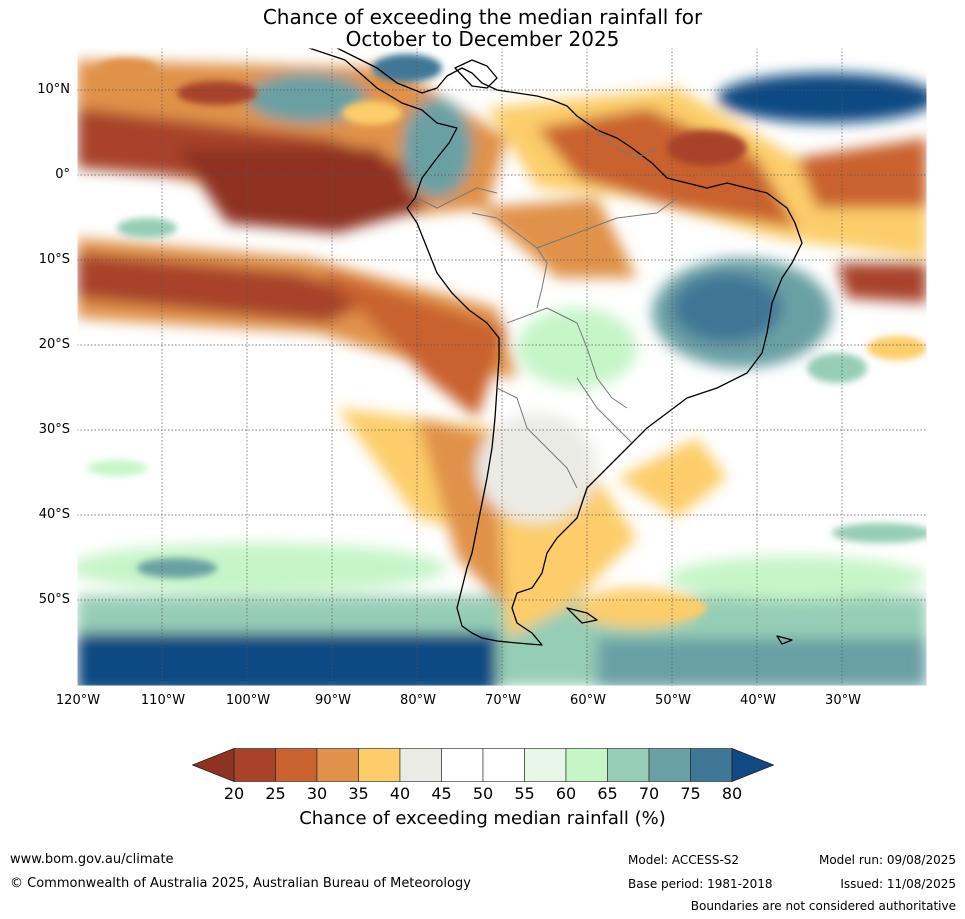 Image resolution: width=965 pixels, height=919 pixels. Describe the element at coordinates (441, 793) in the screenshot. I see `colorbar-tick-label: 45` at that location.